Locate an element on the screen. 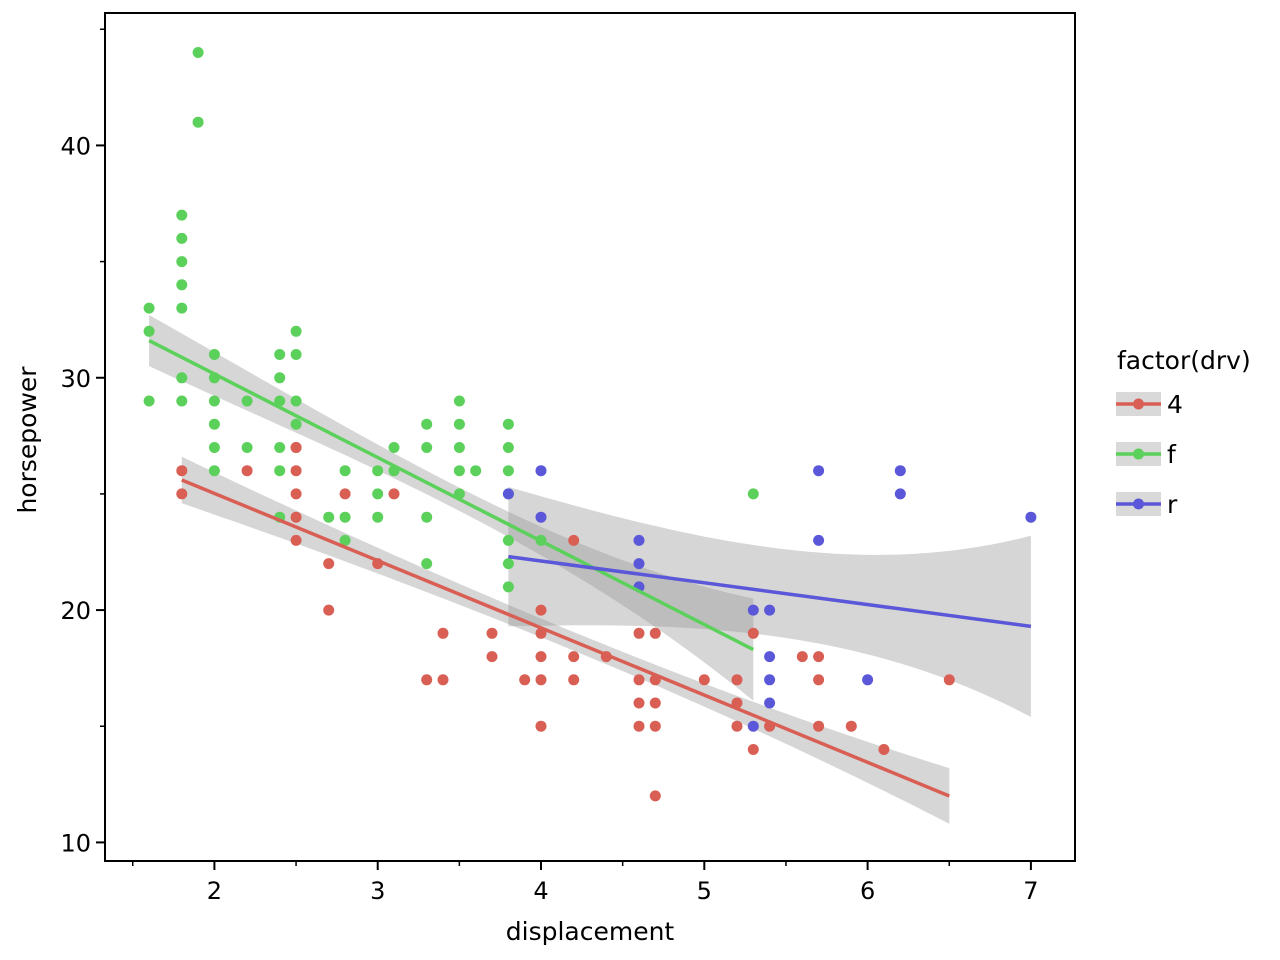 The width and height of the screenshot is (1280, 960). x-tick-label: 5 is located at coordinates (704, 891).